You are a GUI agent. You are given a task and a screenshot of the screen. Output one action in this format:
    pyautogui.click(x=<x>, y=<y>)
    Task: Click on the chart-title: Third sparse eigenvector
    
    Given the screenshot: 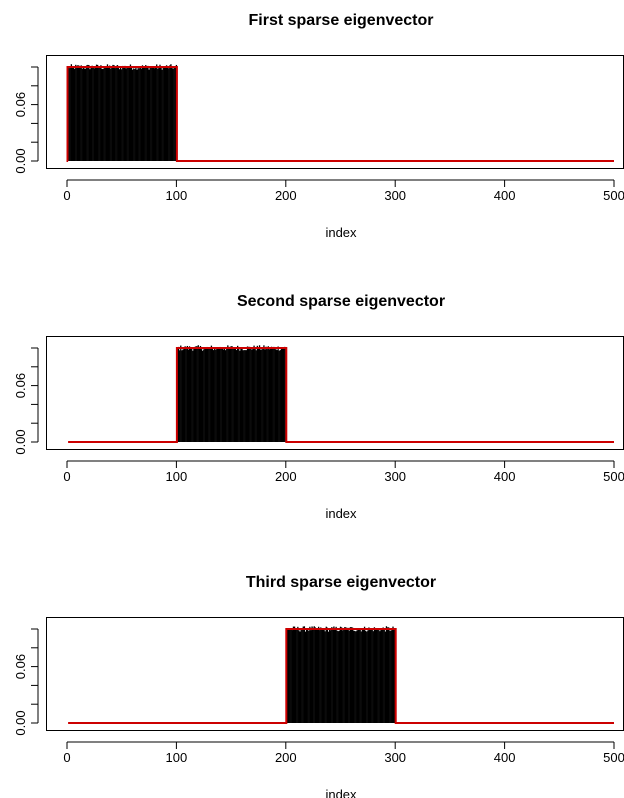 What is the action you would take?
    pyautogui.click(x=341, y=582)
    